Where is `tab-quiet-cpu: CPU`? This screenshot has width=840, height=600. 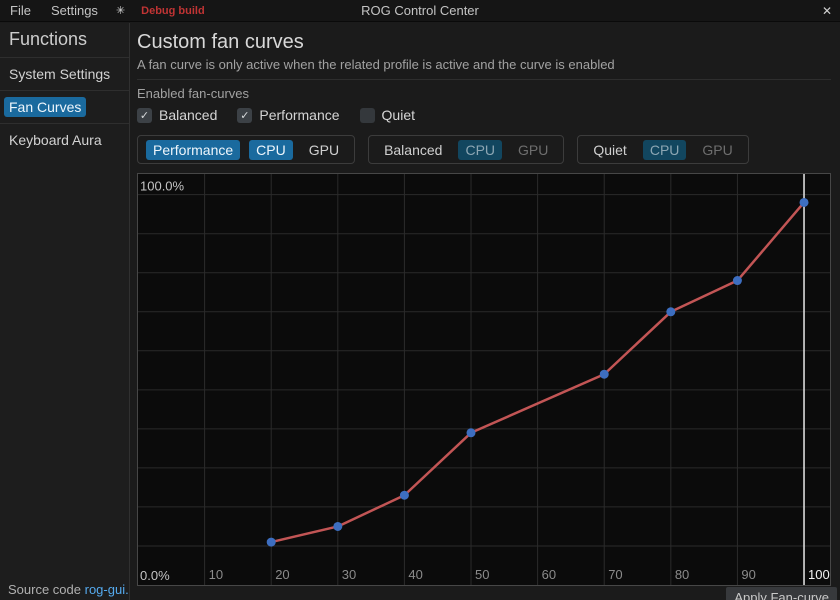 tab-quiet-cpu: CPU is located at coordinates (664, 149).